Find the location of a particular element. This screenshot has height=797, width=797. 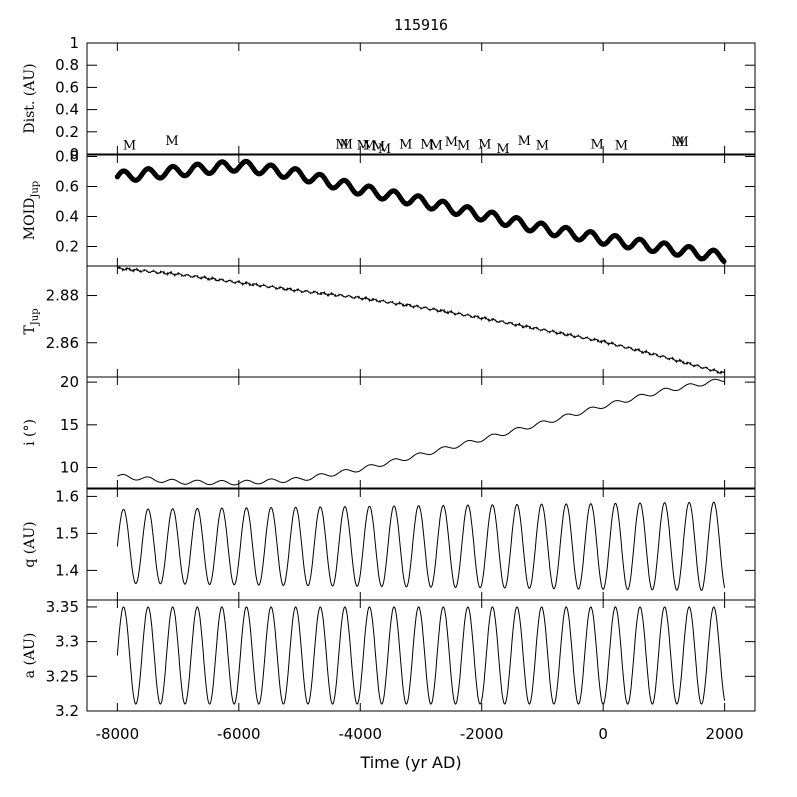

moid-point is located at coordinates (724, 261).